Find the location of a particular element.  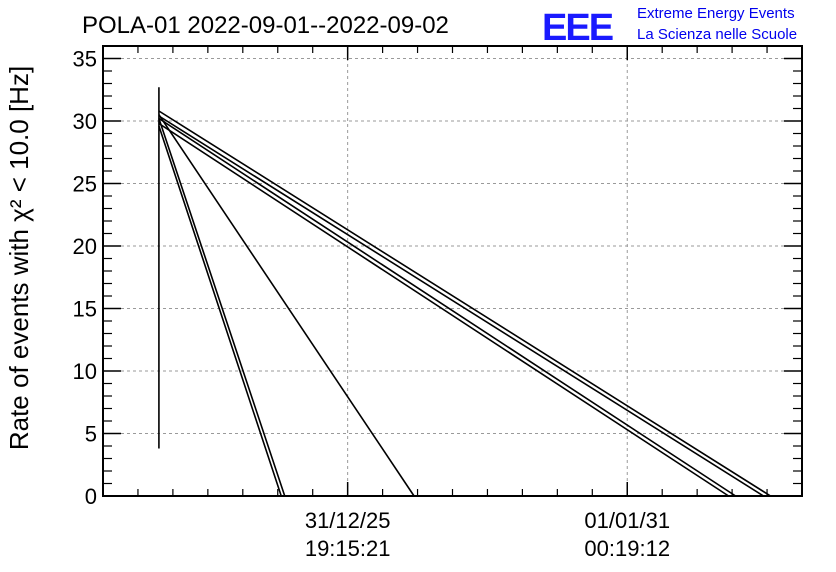

y-tick-label: 25 is located at coordinates (85, 184).